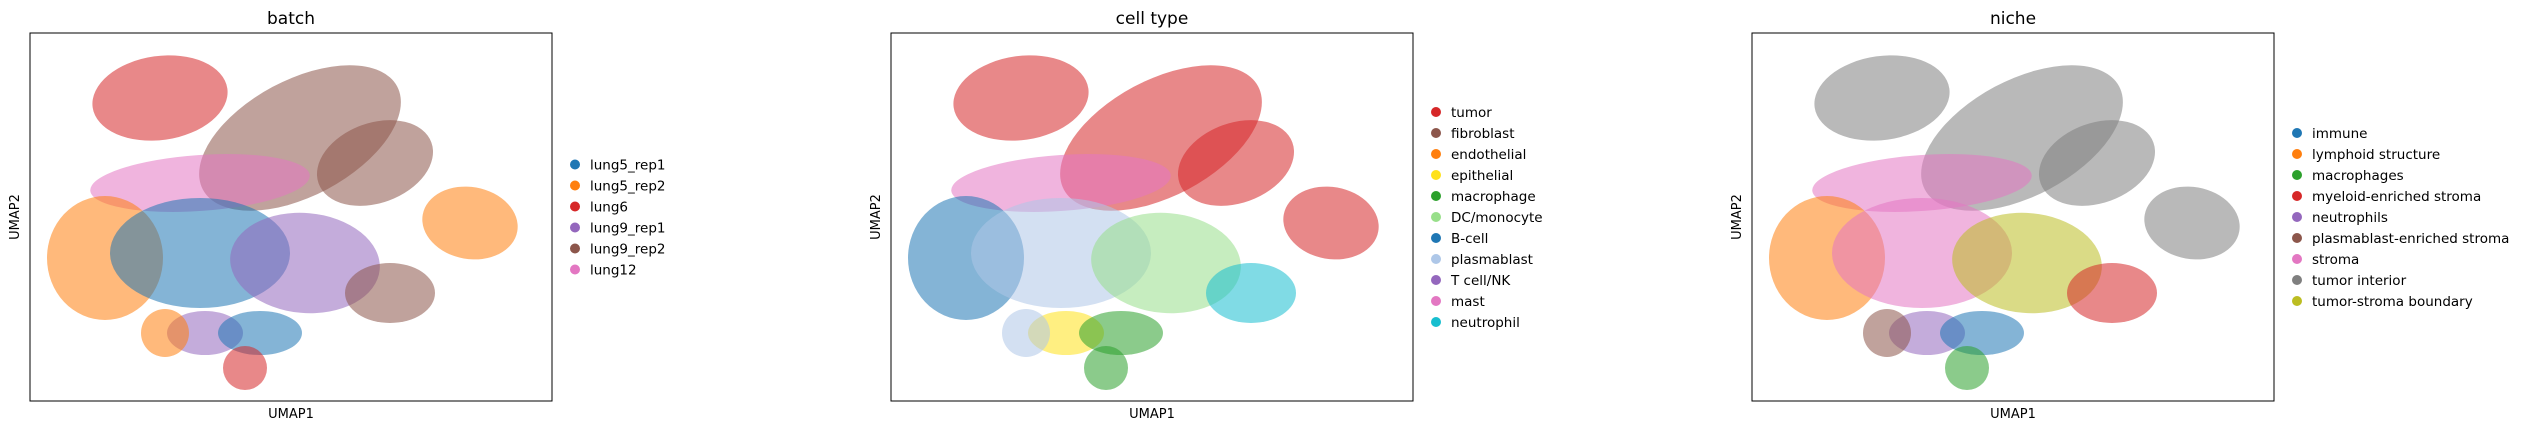 Image resolution: width=2542 pixels, height=431 pixels. Describe the element at coordinates (1483, 134) in the screenshot. I see `legend-label: fibroblast` at that location.